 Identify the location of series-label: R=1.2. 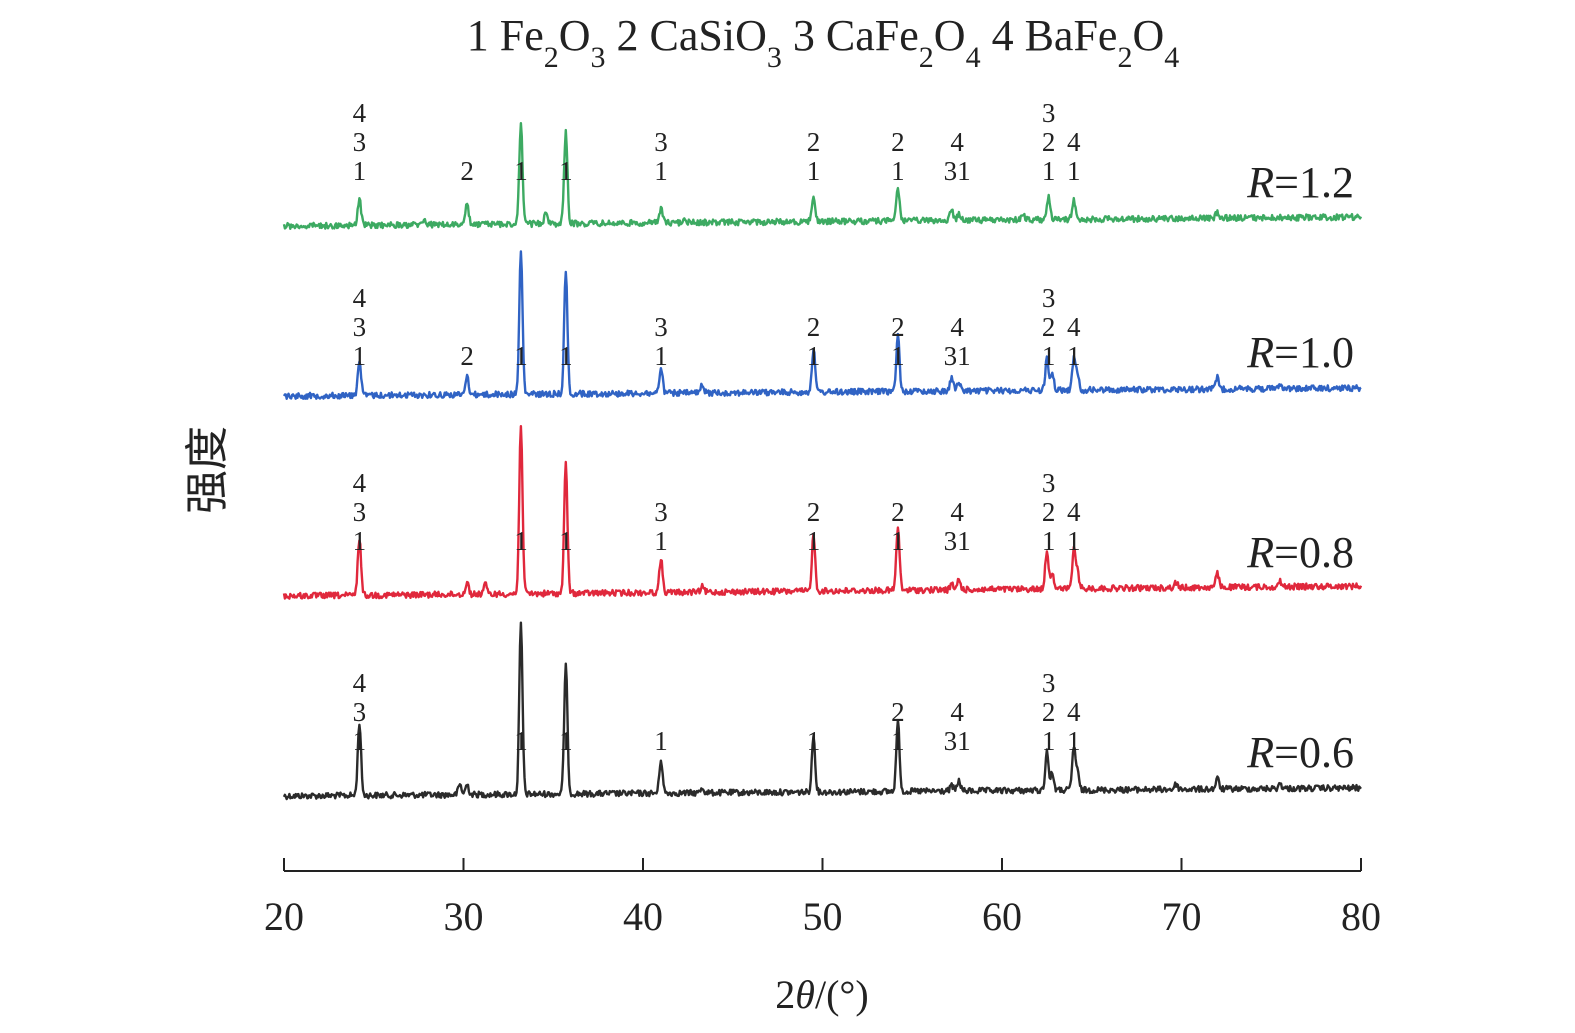
(1300, 182).